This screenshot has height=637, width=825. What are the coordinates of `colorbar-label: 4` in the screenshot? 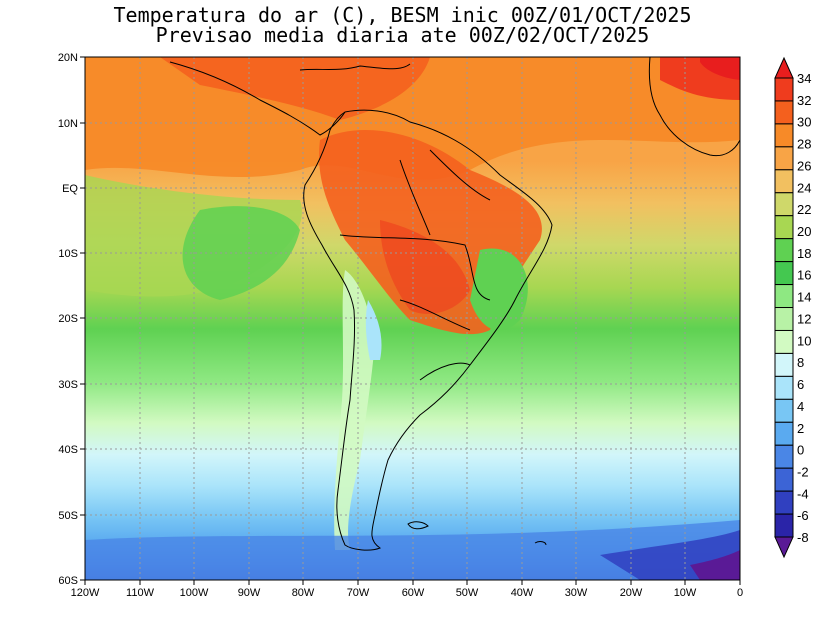 It's located at (800, 406).